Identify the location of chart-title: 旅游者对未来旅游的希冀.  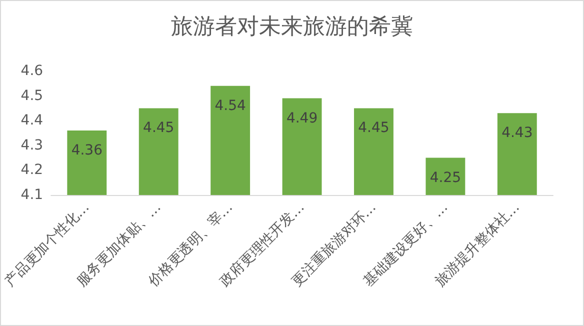
(292, 27).